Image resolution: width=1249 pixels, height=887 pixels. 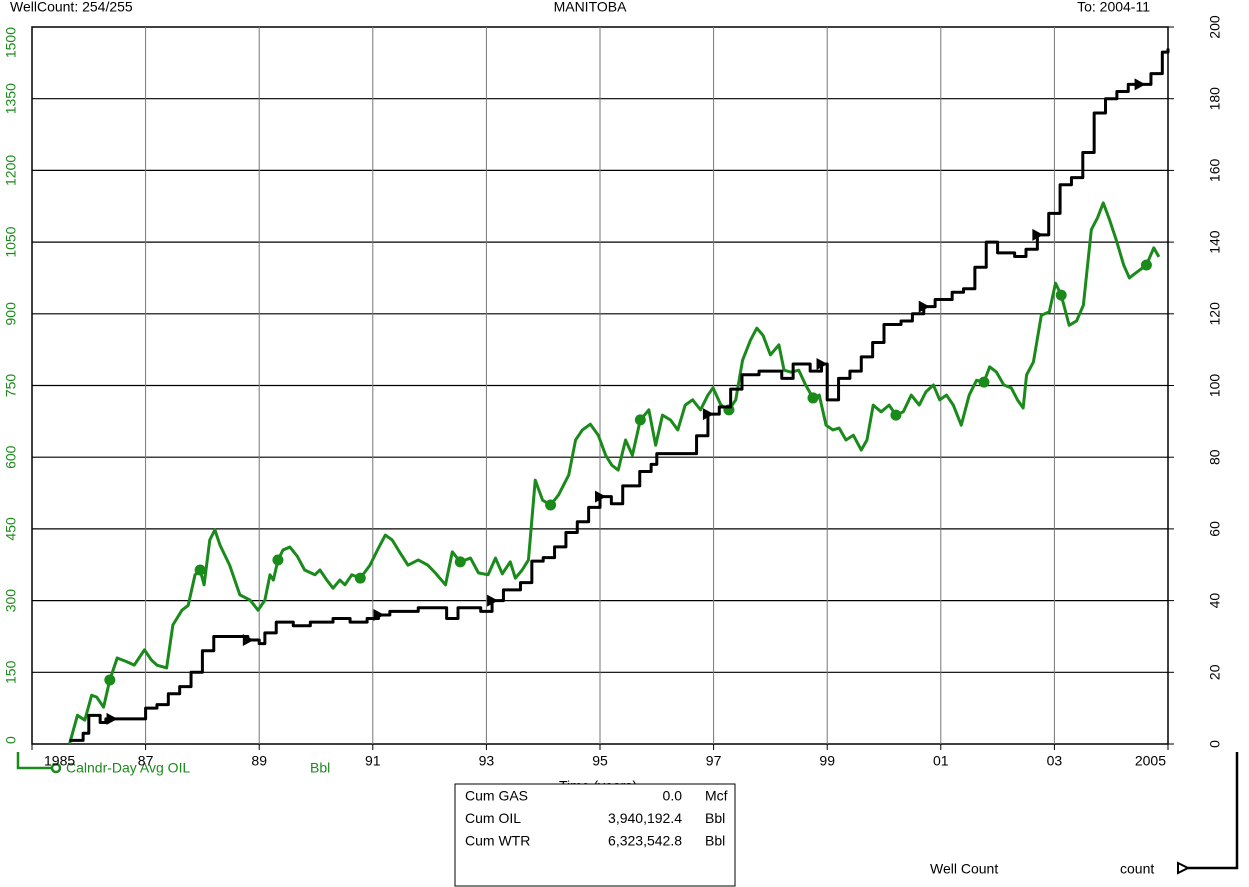 I want to click on y-tick-label: 150, so click(x=11, y=672).